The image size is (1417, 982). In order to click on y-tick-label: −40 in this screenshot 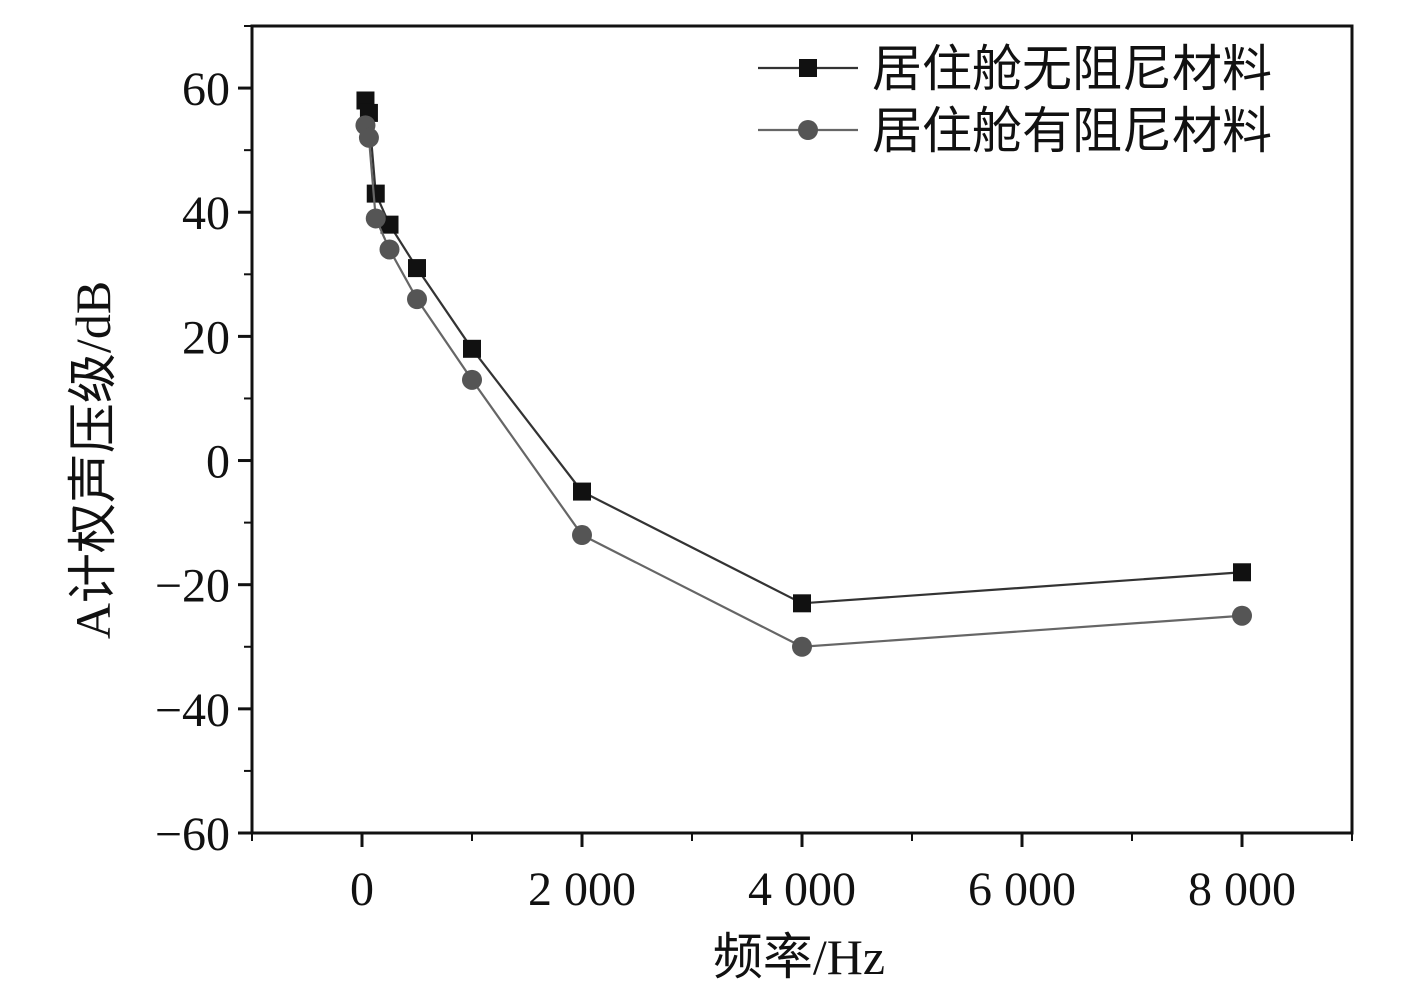, I will do `click(192, 710)`.